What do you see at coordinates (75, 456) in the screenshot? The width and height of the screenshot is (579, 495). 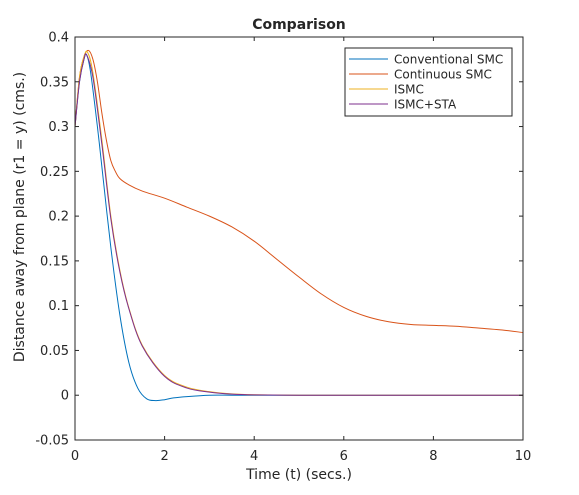 I see `x-tick-label: 0` at bounding box center [75, 456].